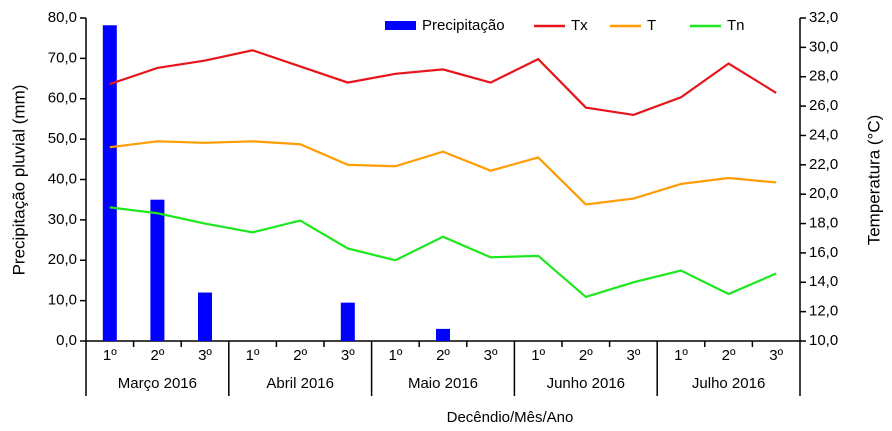  What do you see at coordinates (463, 25) in the screenshot?
I see `legend-label: Precipitação` at bounding box center [463, 25].